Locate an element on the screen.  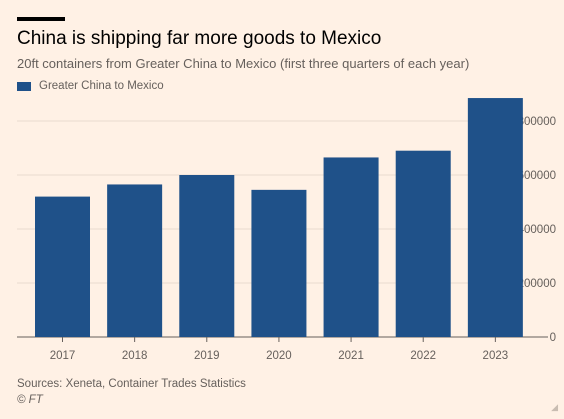
x-tick-label: 2019 is located at coordinates (207, 356).